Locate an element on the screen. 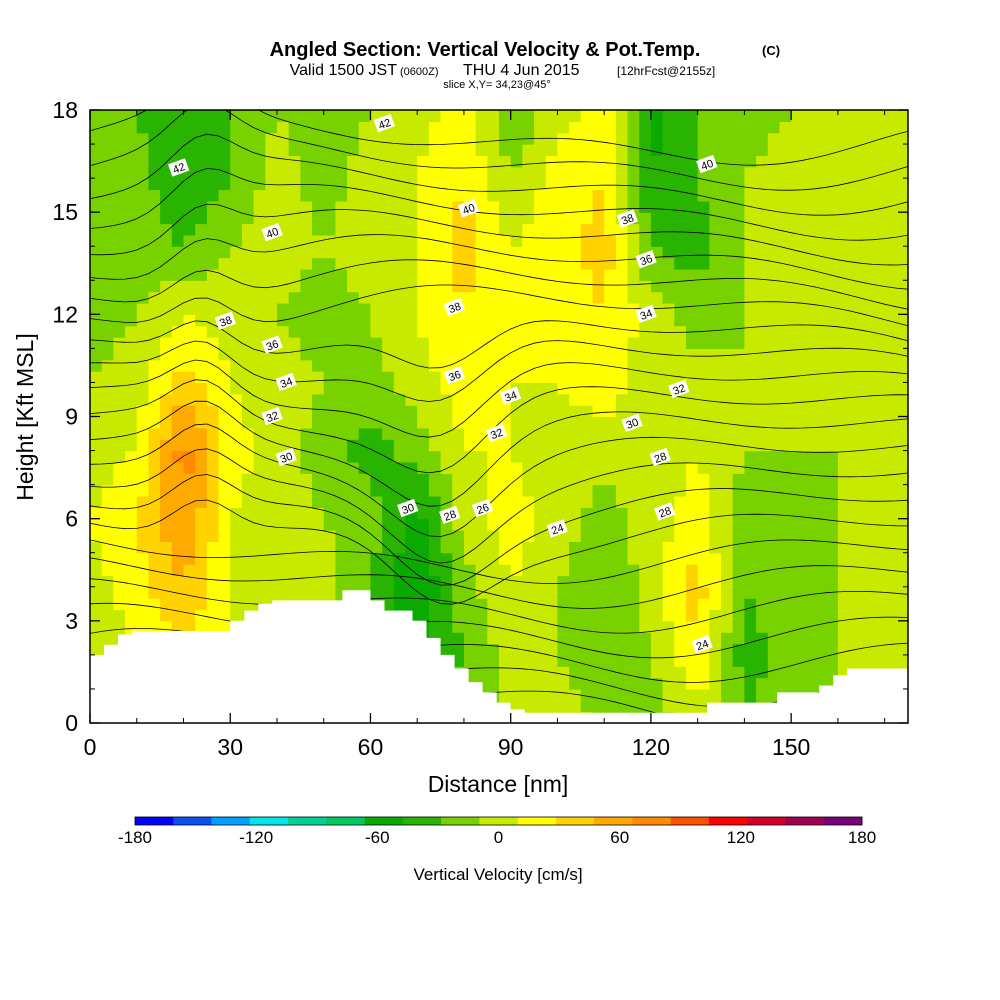  isentrope-line is located at coordinates (499, 530).